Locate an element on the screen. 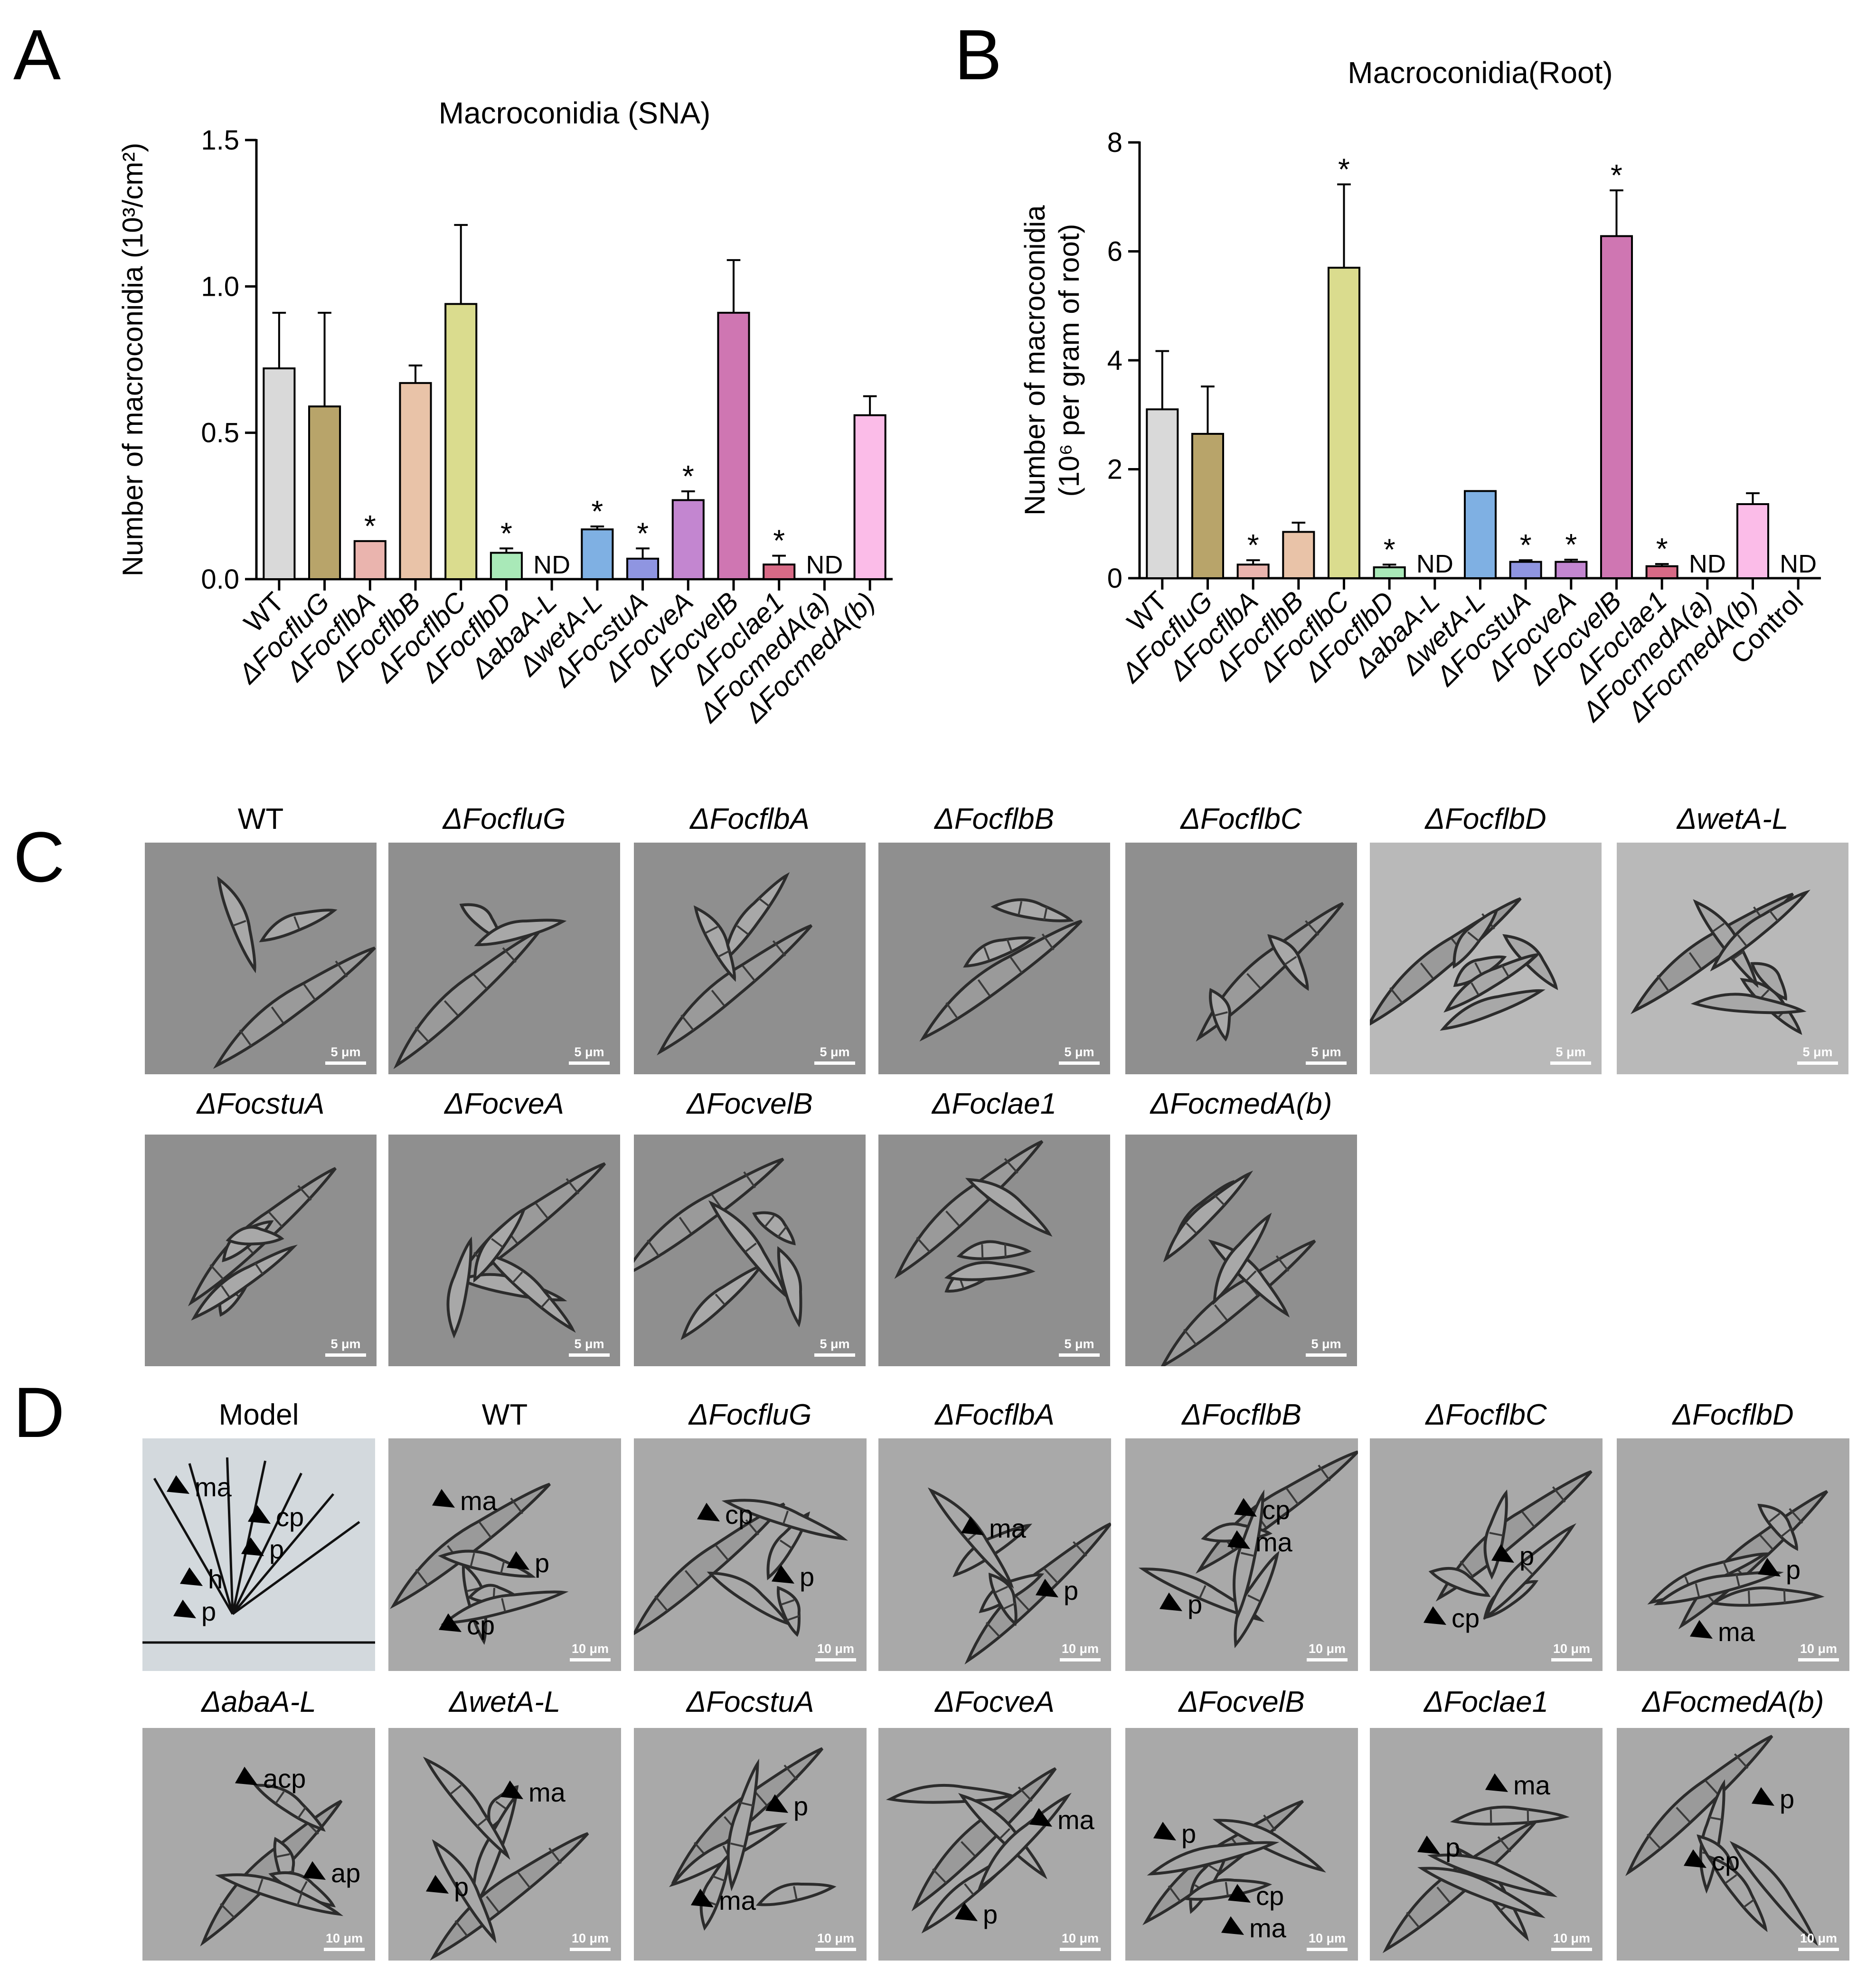  micrograph-image: ma p p cp h is located at coordinates (258, 1554).